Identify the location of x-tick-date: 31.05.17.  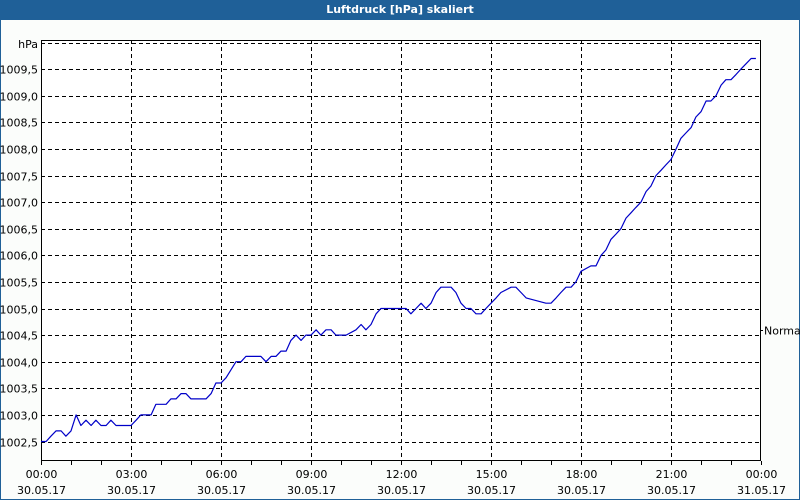
(761, 490).